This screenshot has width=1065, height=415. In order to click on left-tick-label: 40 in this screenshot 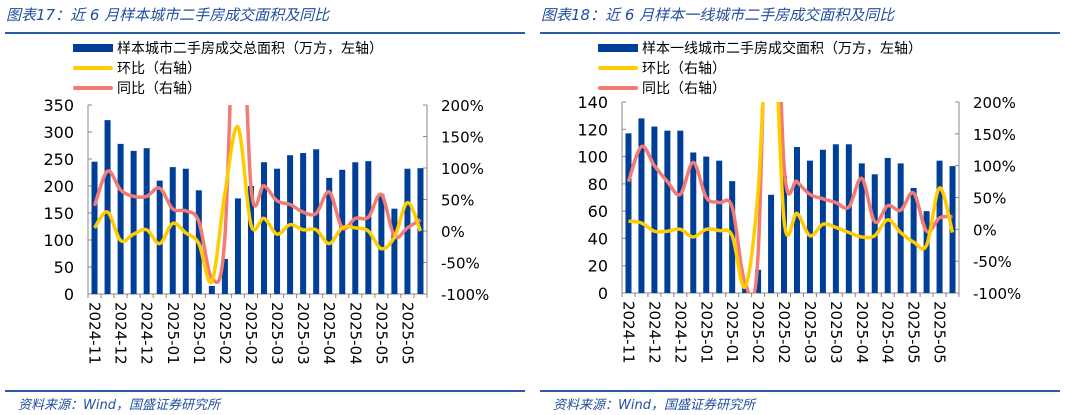, I will do `click(598, 238)`.